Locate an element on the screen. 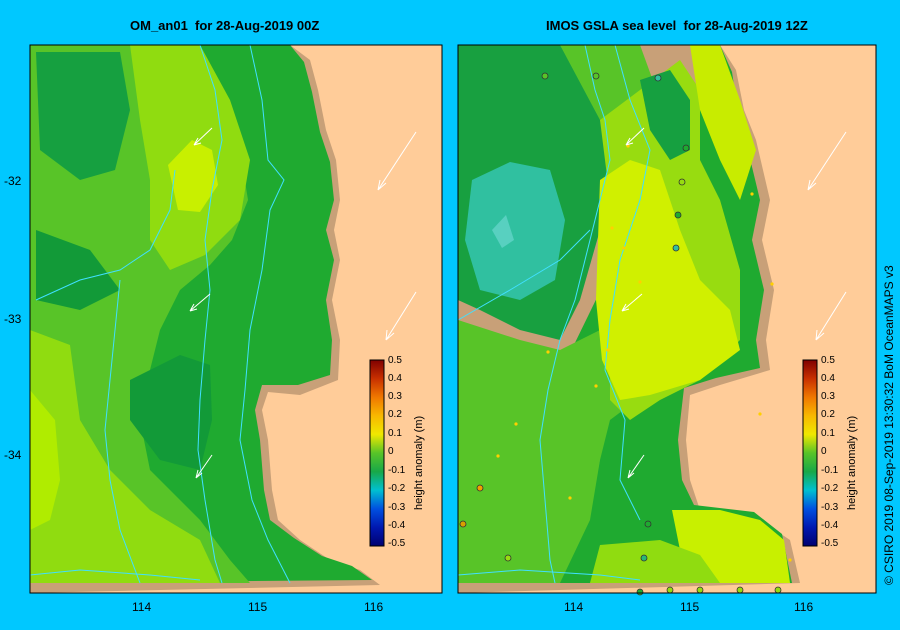 The width and height of the screenshot is (900, 630). left-region-darkgreen-b is located at coordinates (171, 412).